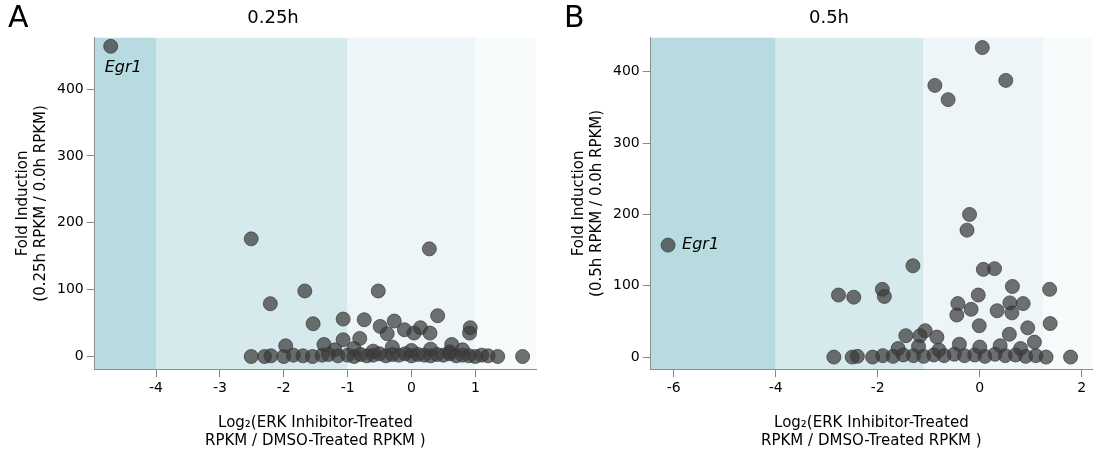 The image size is (1112, 458). What do you see at coordinates (574, 17) in the screenshot?
I see `text: B` at bounding box center [574, 17].